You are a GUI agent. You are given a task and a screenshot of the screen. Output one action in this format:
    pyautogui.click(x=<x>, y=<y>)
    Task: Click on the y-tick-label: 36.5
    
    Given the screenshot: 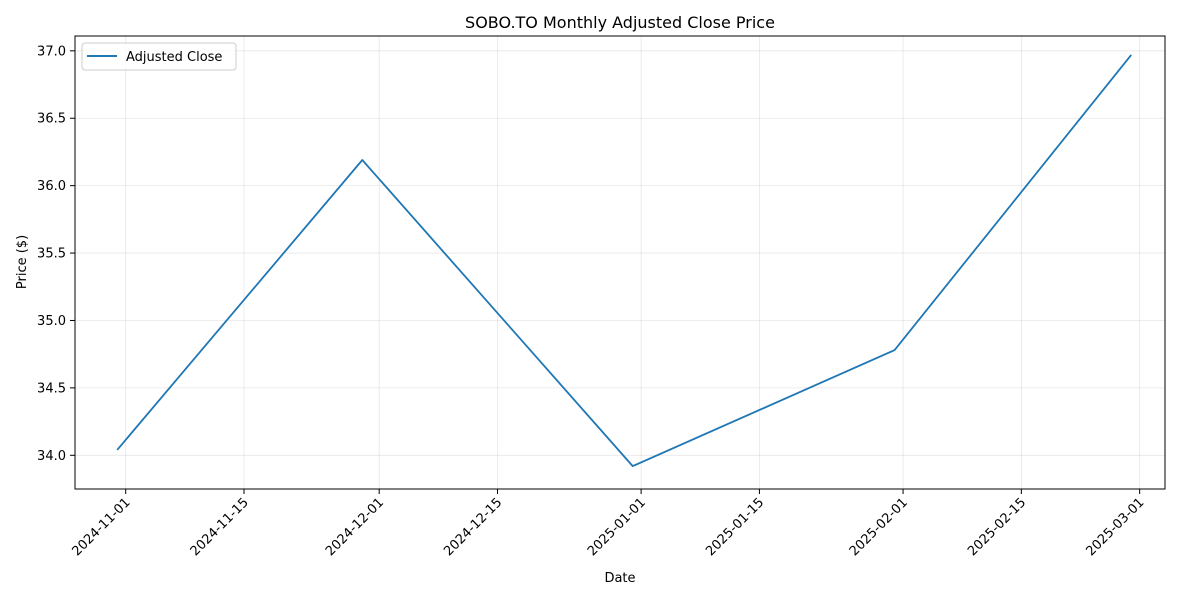 What is the action you would take?
    pyautogui.click(x=51, y=119)
    